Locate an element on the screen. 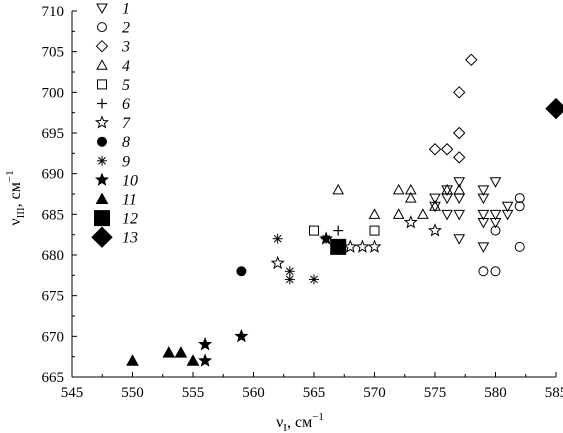 This screenshot has width=563, height=433. y-tick-label: 675 is located at coordinates (53, 297).